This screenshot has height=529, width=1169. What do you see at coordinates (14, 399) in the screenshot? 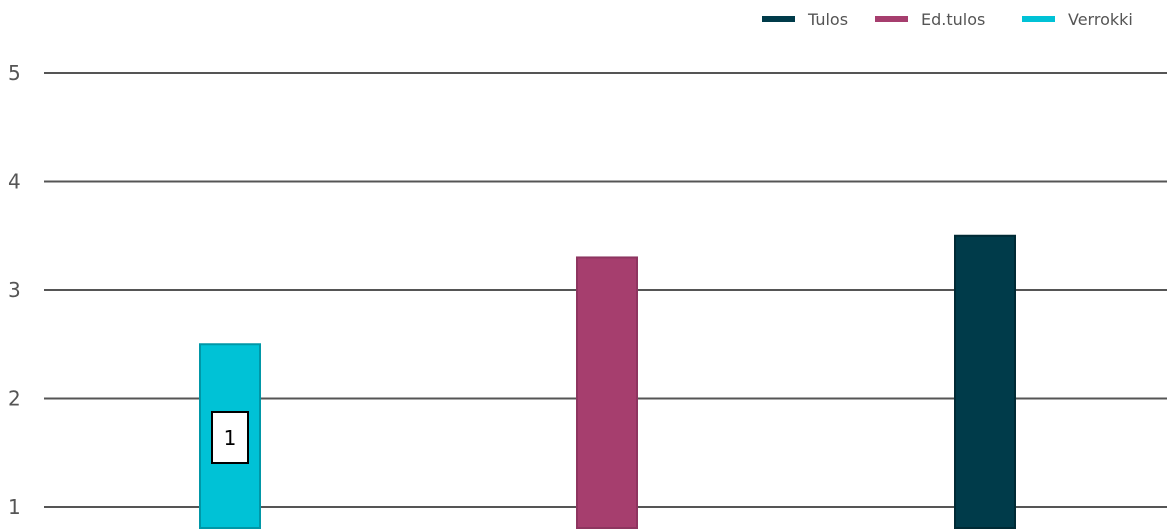
I see `y-tick-label-2: 2` at bounding box center [14, 399].